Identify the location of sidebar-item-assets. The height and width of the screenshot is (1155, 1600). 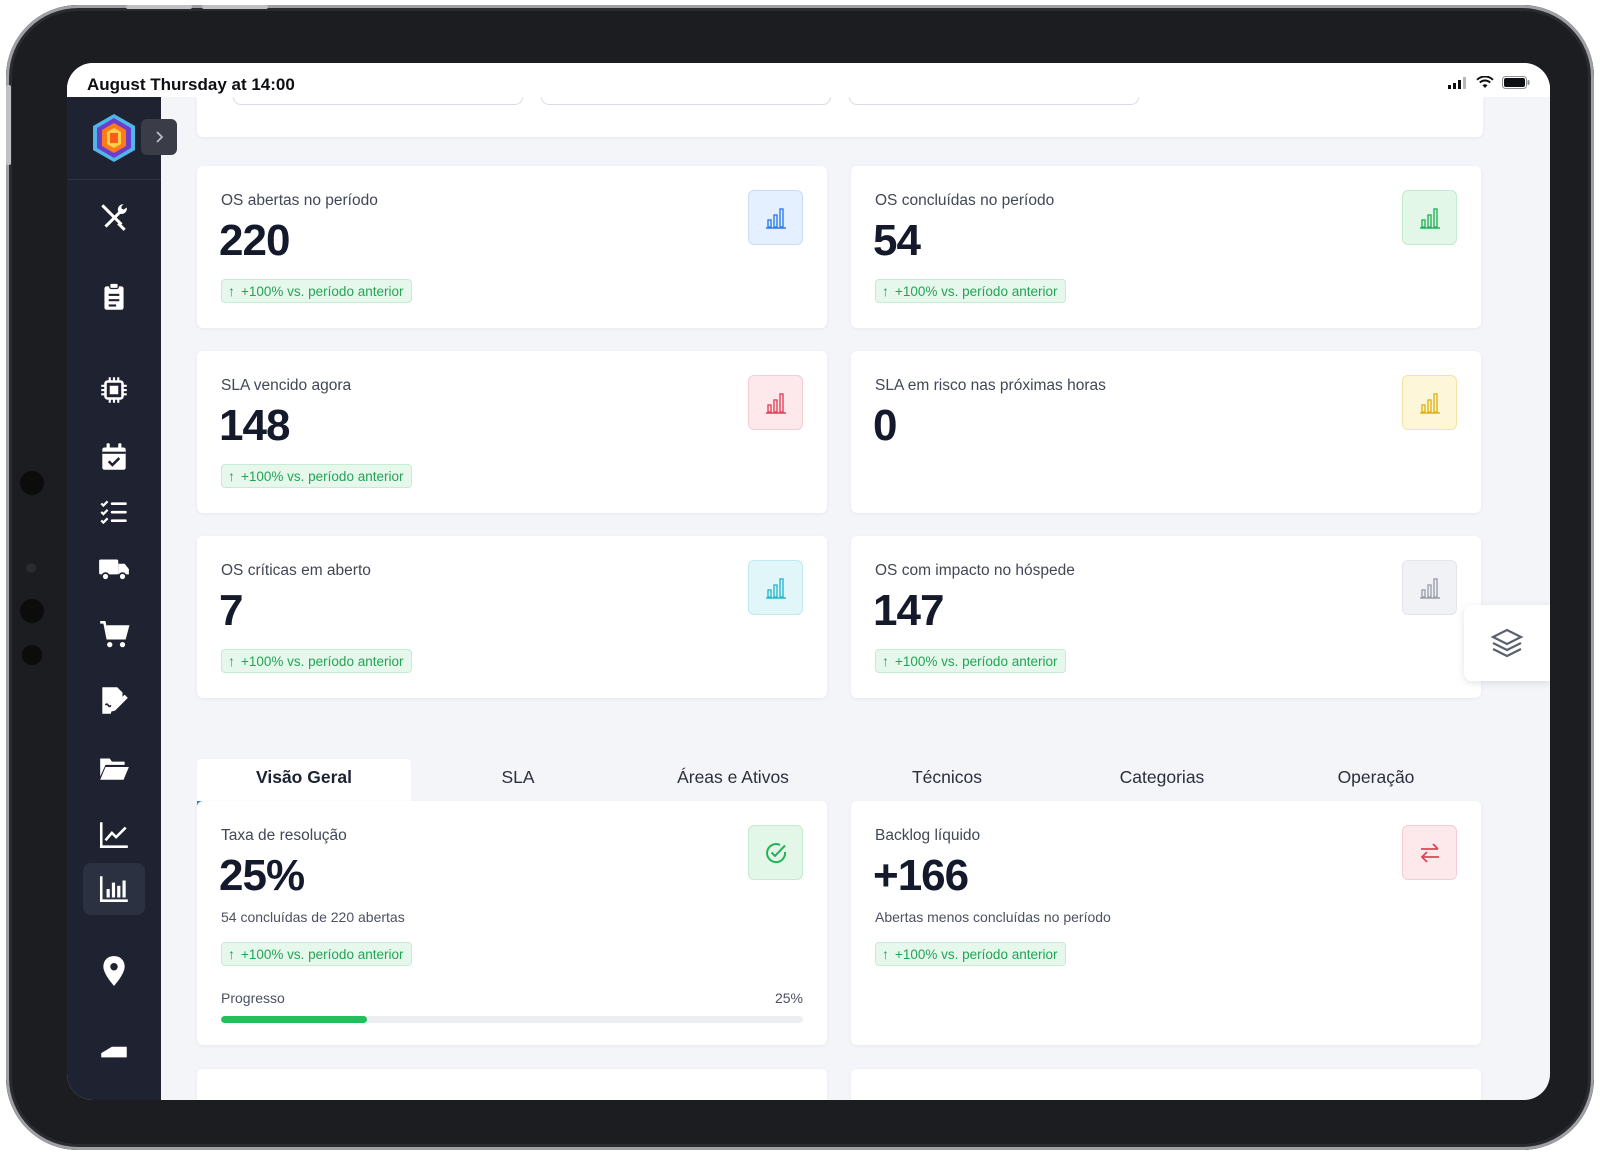
(114, 390).